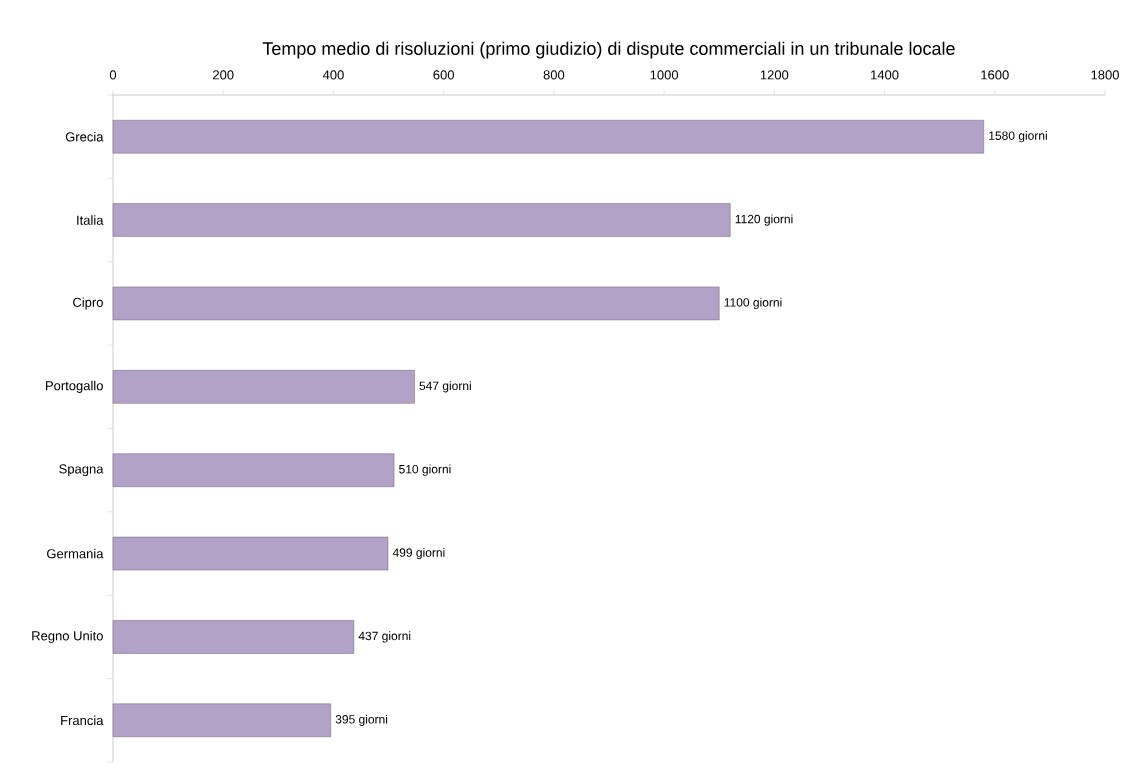  Describe the element at coordinates (1018, 137) in the screenshot. I see `data-label: 1580 giorni` at that location.